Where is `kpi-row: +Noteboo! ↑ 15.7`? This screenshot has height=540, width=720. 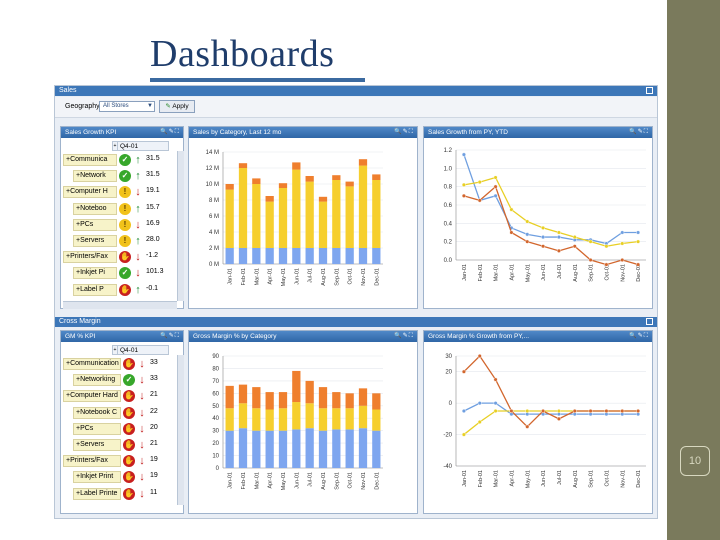 kpi-row: +Noteboo! ↑ 15.7 is located at coordinates (118, 209).